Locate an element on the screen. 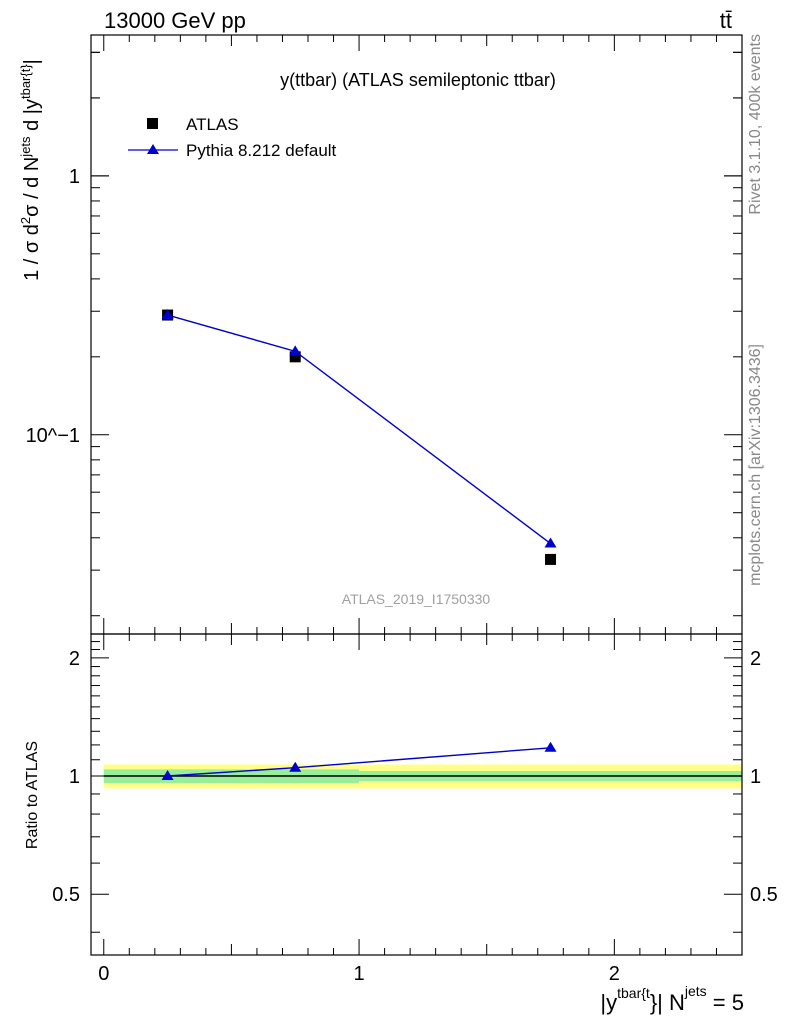 The image size is (786, 1024). legend-atlas-marker is located at coordinates (152, 123).